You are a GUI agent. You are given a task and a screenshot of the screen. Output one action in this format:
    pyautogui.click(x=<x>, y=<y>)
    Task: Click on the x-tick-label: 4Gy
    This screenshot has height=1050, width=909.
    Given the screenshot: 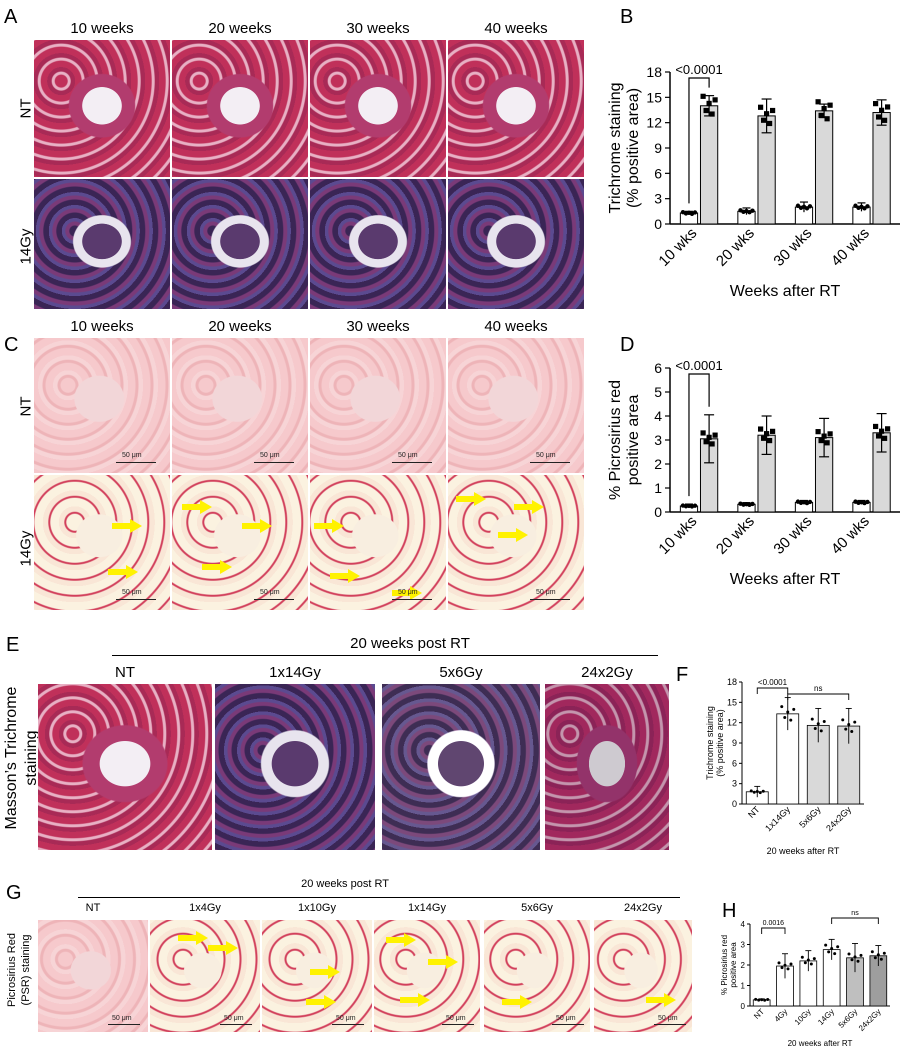 What is the action you would take?
    pyautogui.click(x=781, y=1015)
    